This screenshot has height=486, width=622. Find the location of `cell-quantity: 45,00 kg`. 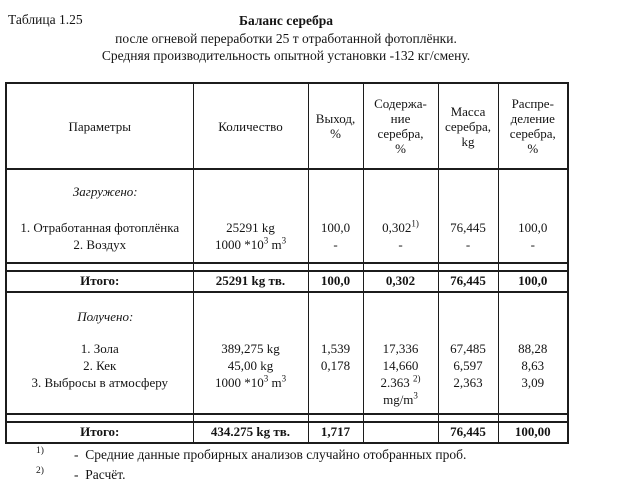

cell-quantity: 45,00 kg is located at coordinates (250, 366).